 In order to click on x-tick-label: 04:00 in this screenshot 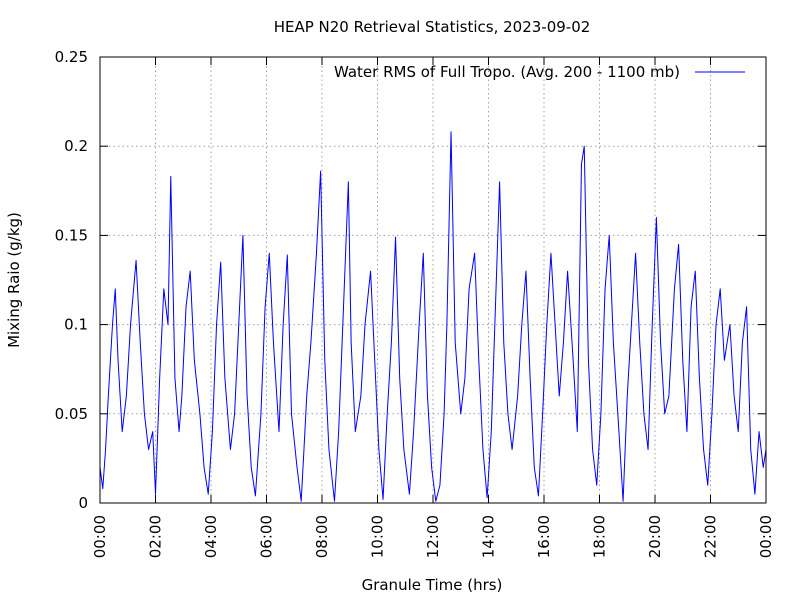, I will do `click(211, 536)`.